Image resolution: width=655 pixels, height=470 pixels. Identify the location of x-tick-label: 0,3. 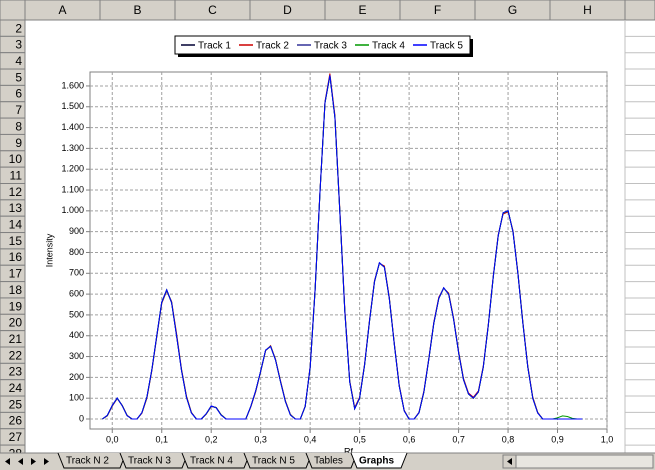
(260, 439).